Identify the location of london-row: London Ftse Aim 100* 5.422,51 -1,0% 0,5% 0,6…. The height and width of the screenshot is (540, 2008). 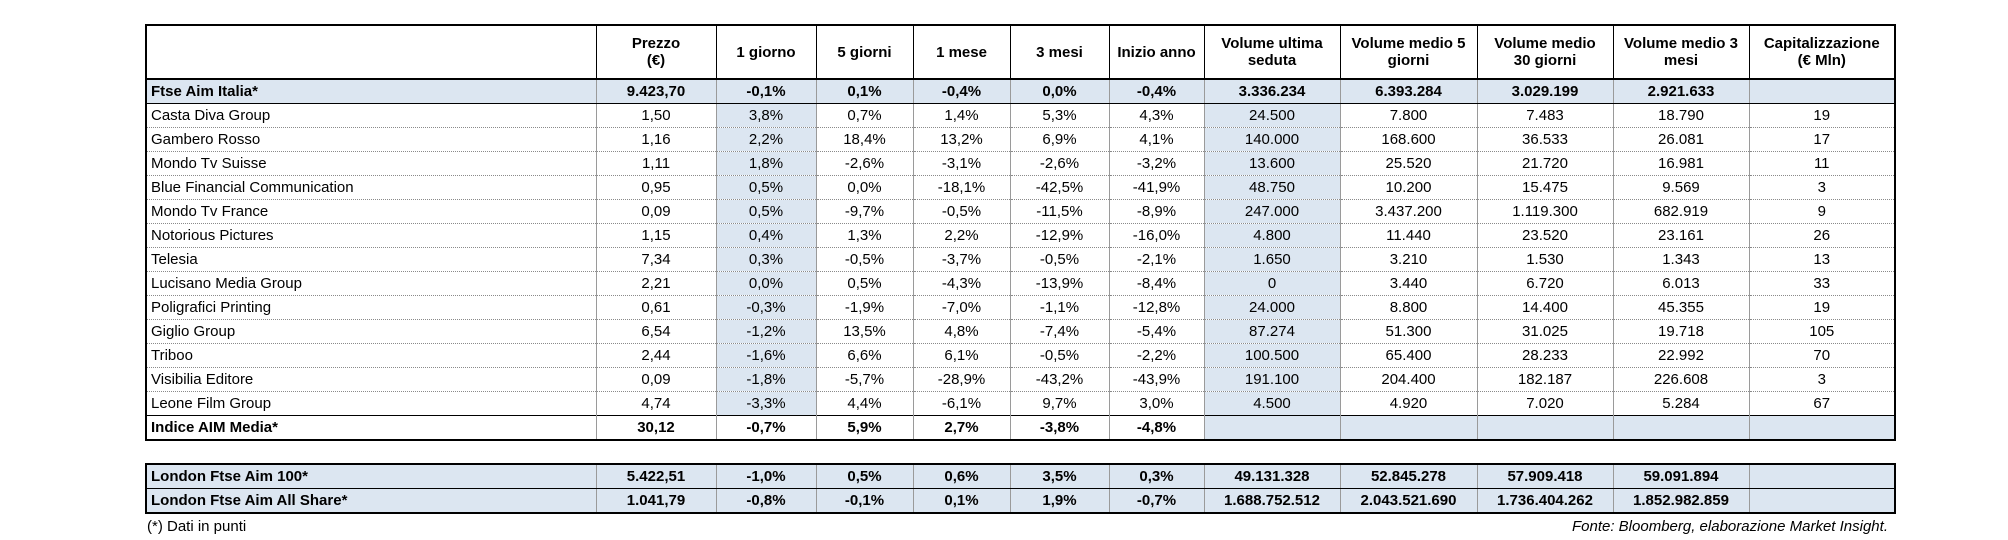
(1020, 476).